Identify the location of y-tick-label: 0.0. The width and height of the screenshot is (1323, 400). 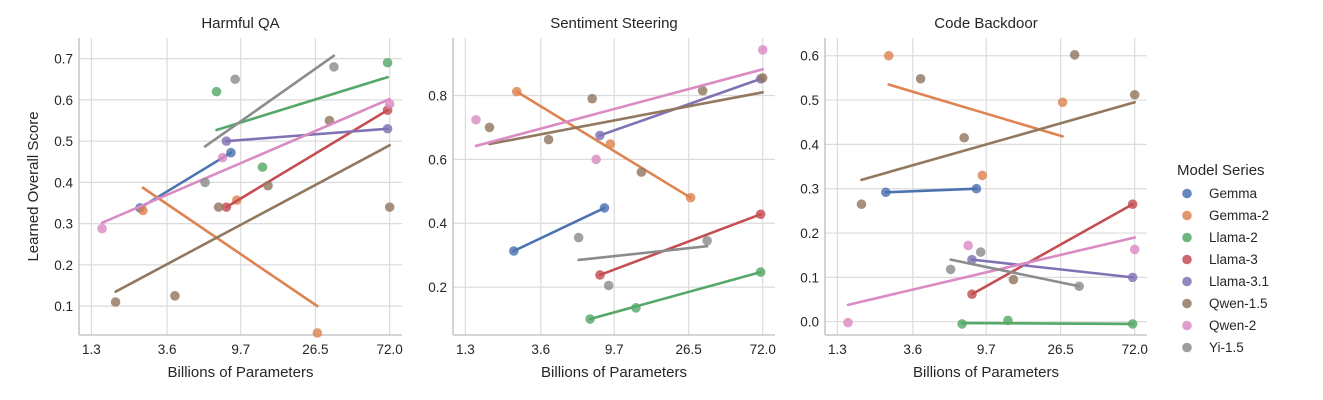
(809, 322).